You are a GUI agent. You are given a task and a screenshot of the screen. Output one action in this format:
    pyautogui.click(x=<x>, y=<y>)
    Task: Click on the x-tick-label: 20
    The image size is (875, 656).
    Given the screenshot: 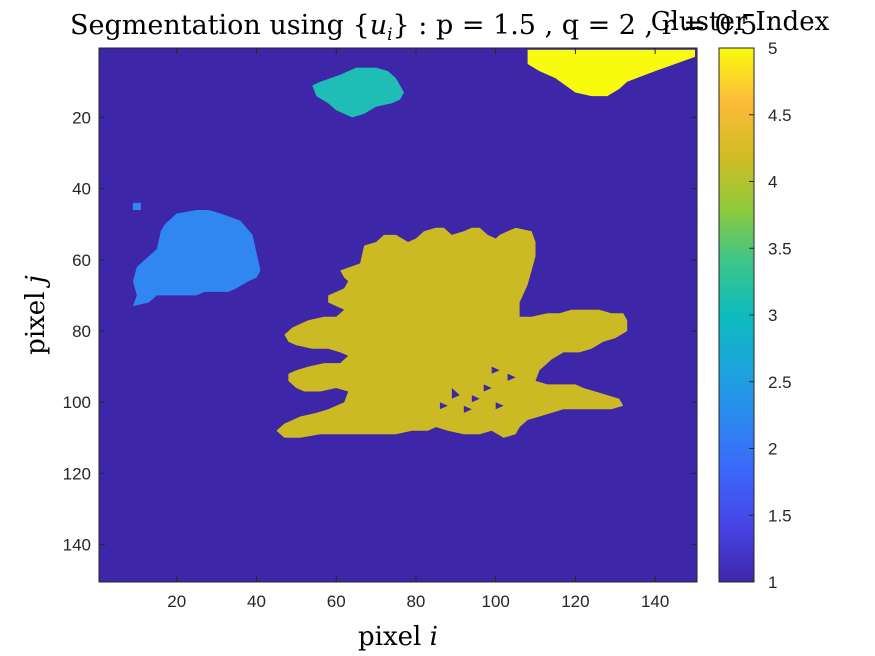 What is the action you would take?
    pyautogui.click(x=176, y=601)
    